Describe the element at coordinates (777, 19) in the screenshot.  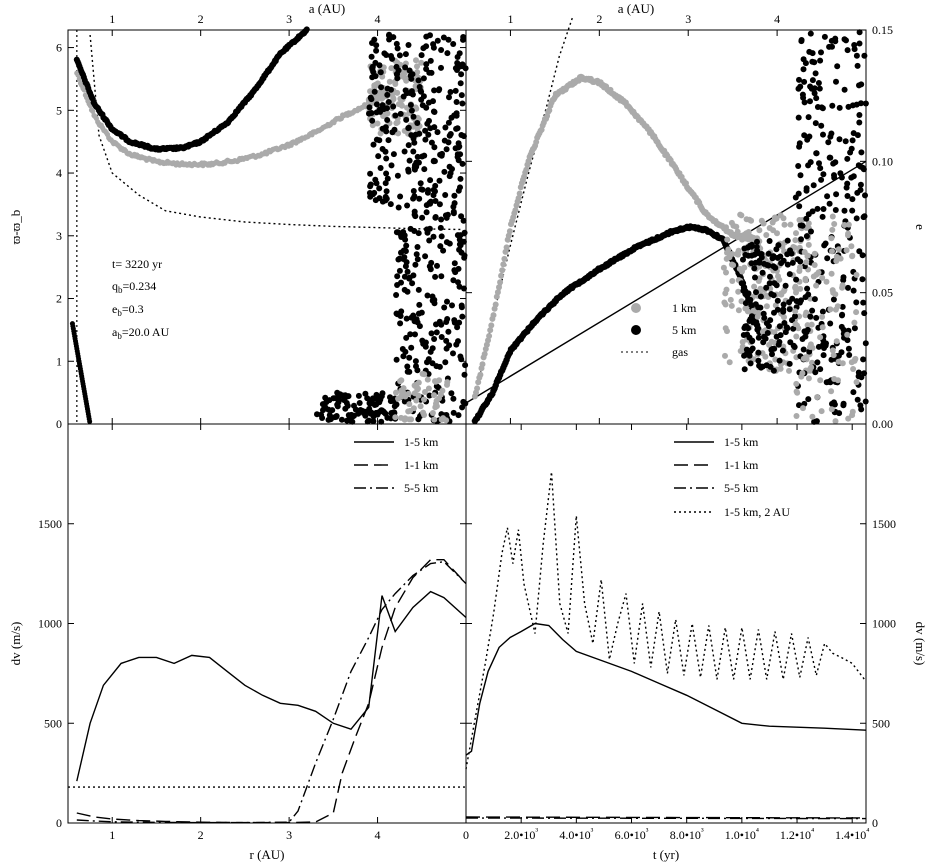
I see `x-top-tick-label: 4` at that location.